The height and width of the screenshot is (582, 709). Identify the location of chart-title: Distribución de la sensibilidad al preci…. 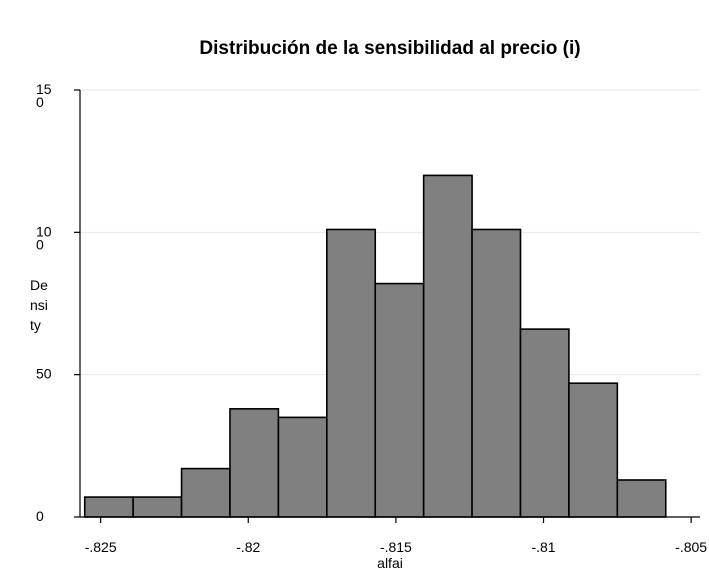
(390, 48).